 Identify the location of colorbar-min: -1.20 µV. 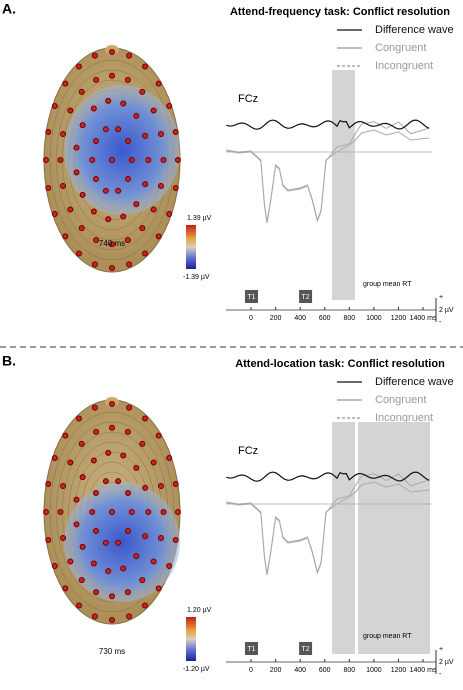
(196, 669).